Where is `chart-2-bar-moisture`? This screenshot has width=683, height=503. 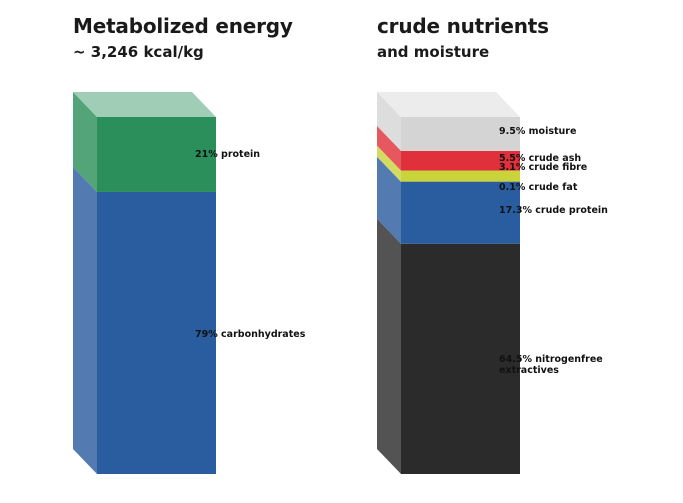
chart-2-bar-moisture is located at coordinates (460, 134).